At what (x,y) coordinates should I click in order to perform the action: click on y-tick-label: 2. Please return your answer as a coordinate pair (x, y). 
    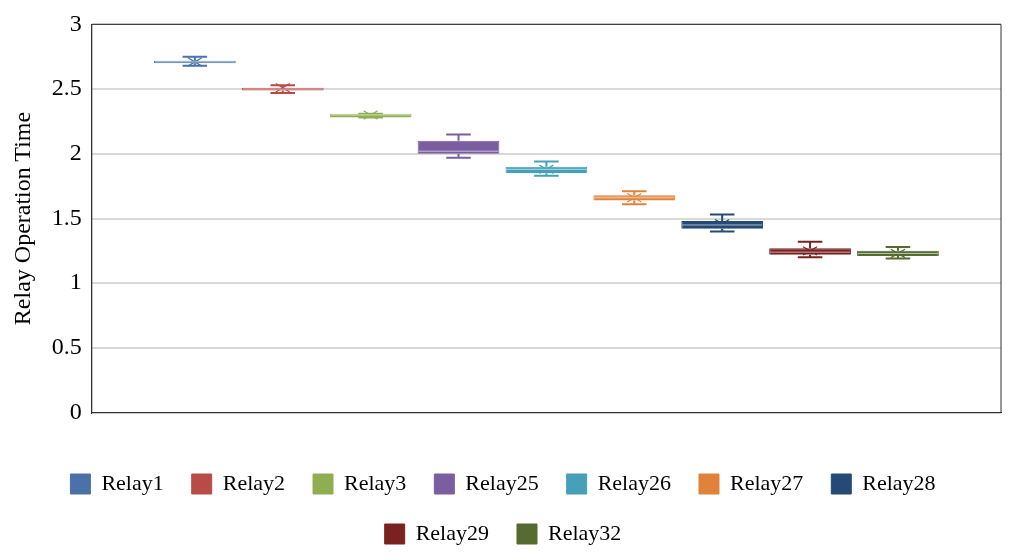
    Looking at the image, I should click on (75, 152).